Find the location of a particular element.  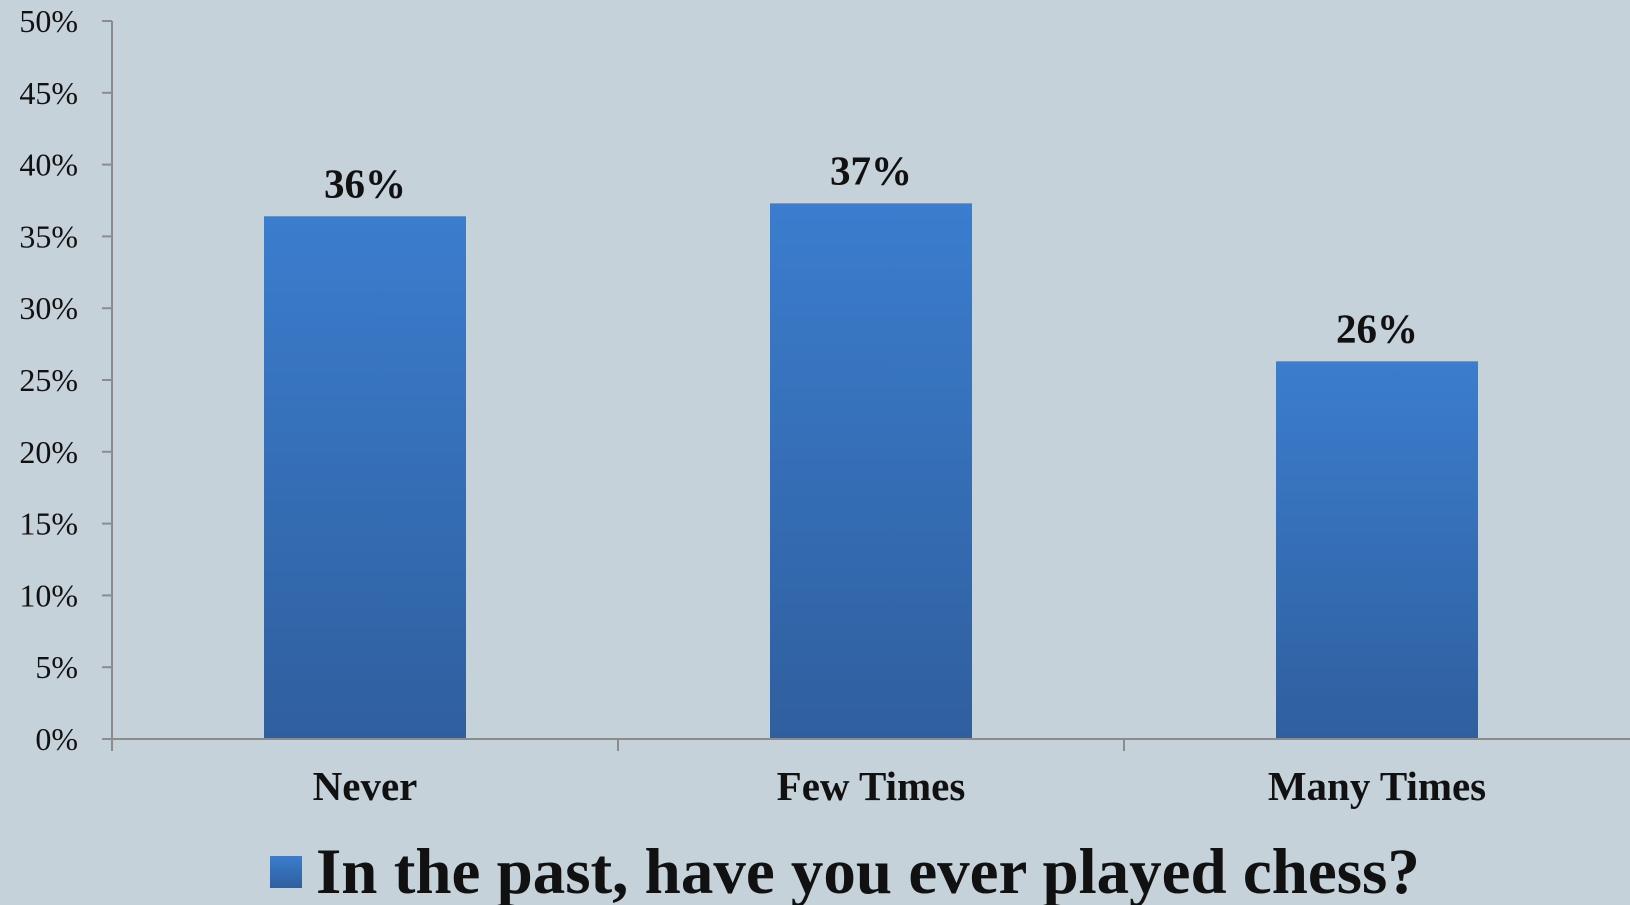

bar-never is located at coordinates (365, 477).